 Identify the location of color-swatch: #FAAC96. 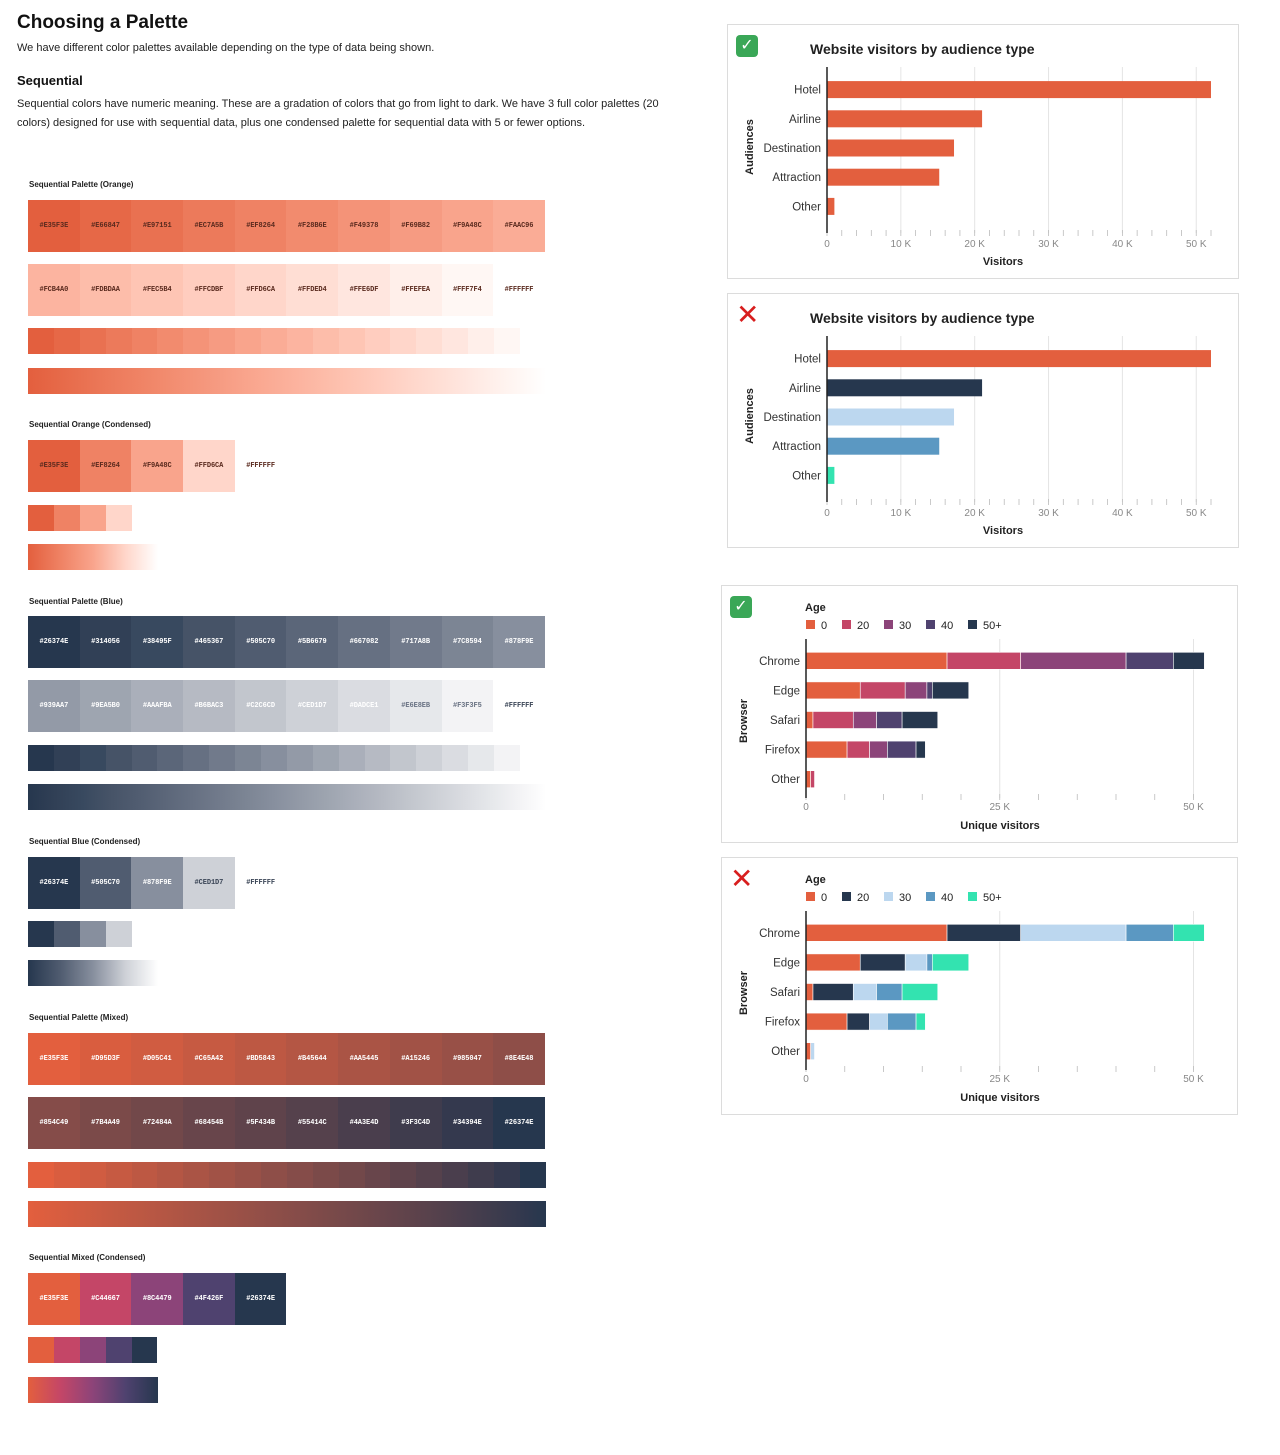
(519, 226).